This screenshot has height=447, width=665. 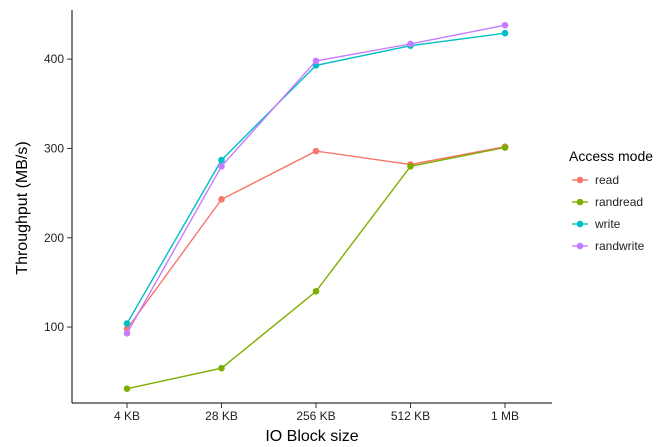 I want to click on y-tick-label: 100, so click(x=54, y=327).